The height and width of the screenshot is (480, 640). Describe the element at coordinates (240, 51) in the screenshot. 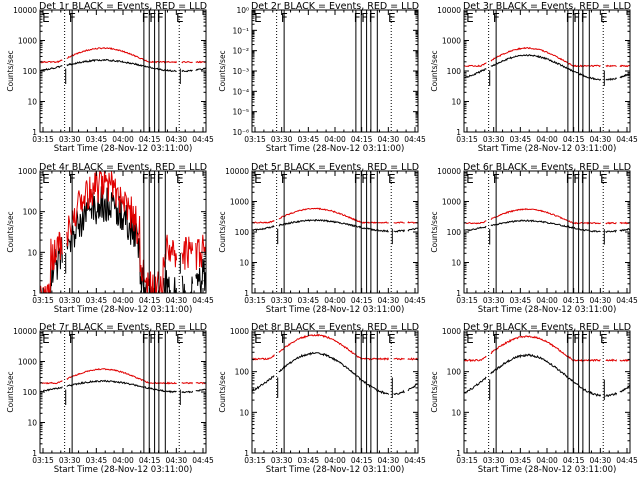

I see `y-tick-label: 10⁻²` at that location.